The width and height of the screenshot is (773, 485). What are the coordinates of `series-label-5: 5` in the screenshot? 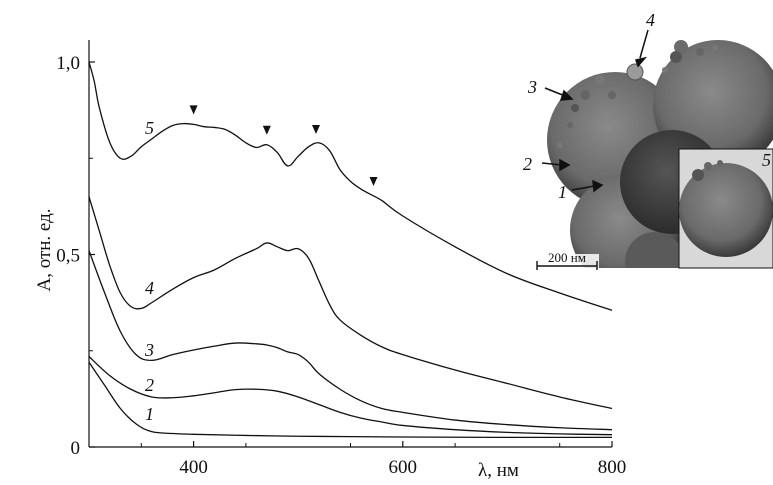 It's located at (149, 128).